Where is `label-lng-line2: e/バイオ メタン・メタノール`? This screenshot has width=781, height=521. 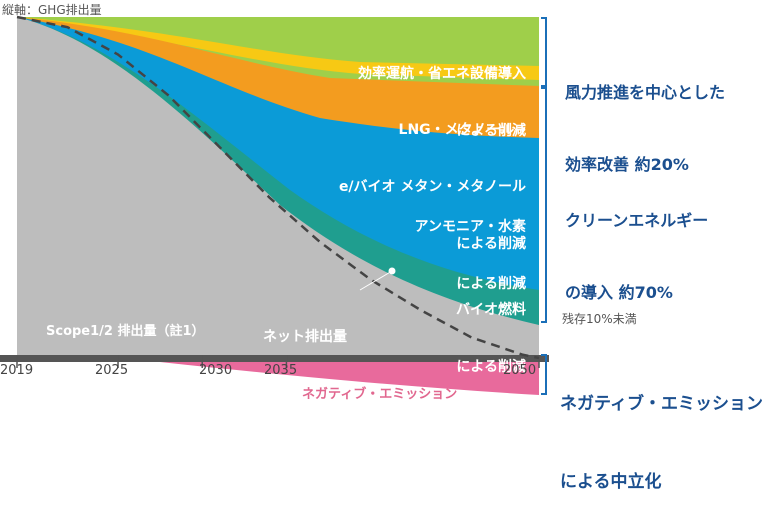
label-lng-line2: e/バイオ メタン・メタノール is located at coordinates (432, 187).